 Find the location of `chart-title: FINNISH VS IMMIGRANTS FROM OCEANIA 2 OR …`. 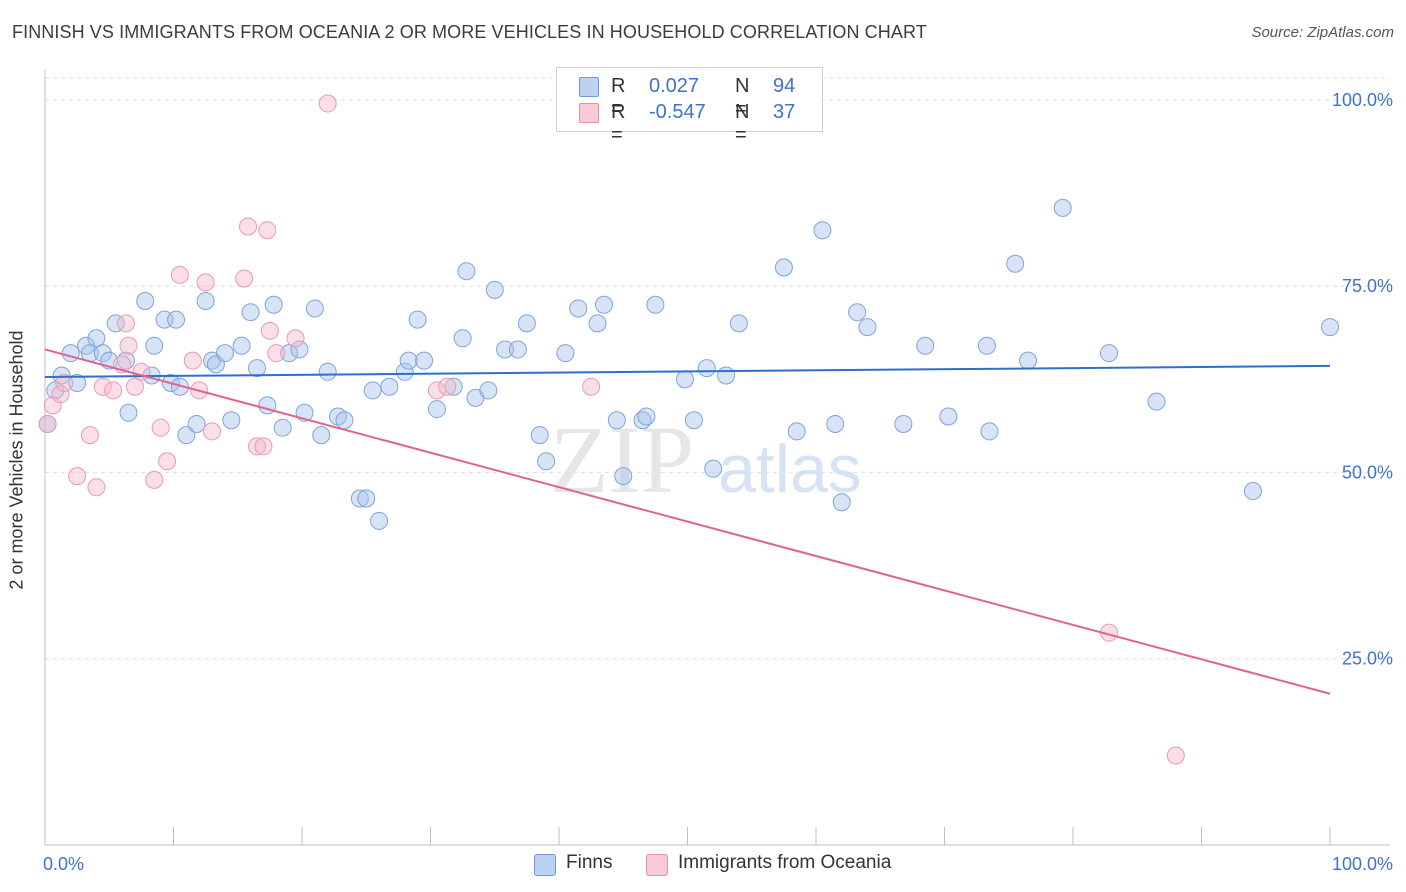

chart-title: FINNISH VS IMMIGRANTS FROM OCEANIA 2 OR … is located at coordinates (469, 32).